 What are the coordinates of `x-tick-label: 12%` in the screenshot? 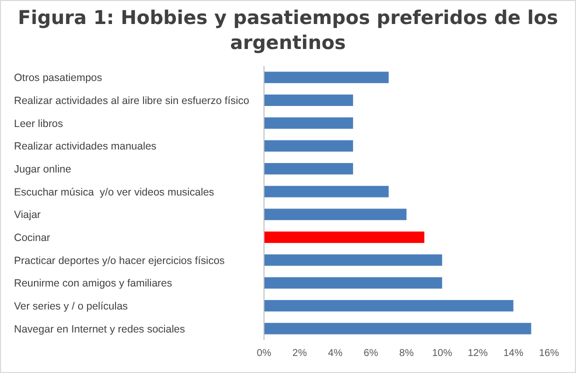 It's located at (478, 353).